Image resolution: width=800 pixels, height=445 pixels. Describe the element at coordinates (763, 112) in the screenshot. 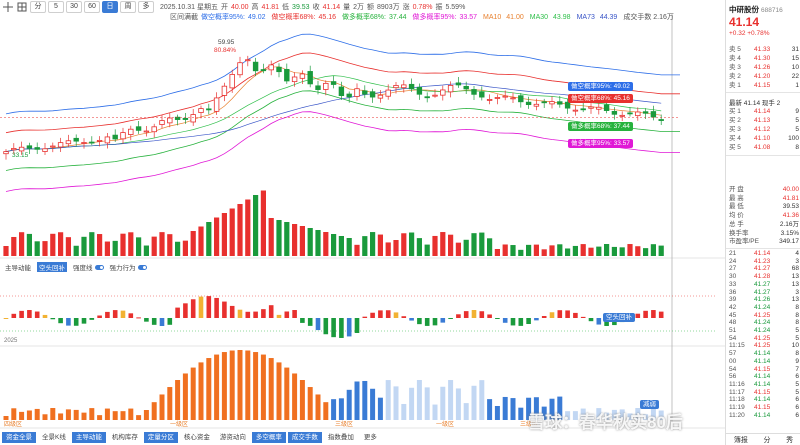

I see `buy-row-1: 买 1 41.14 9` at that location.